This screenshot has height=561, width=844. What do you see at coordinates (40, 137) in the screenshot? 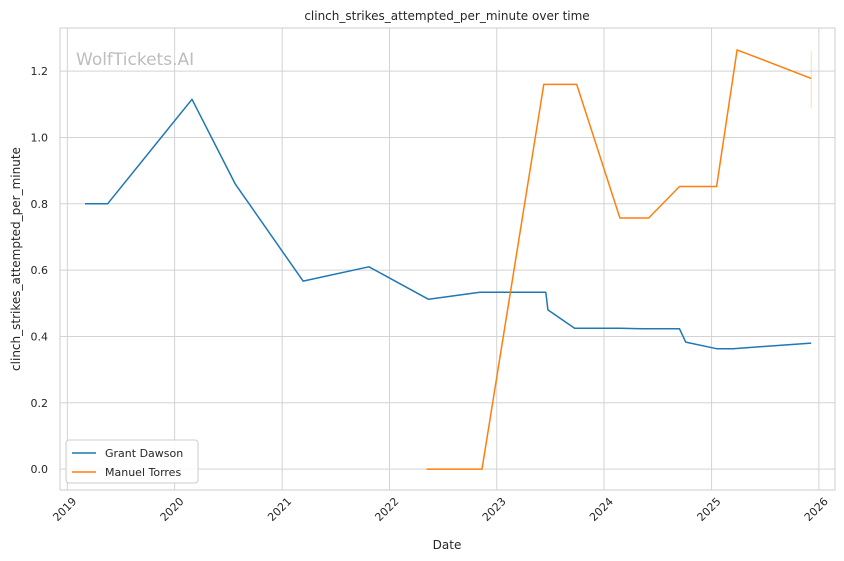
I see `y-tick-label: 1.0` at bounding box center [40, 137].